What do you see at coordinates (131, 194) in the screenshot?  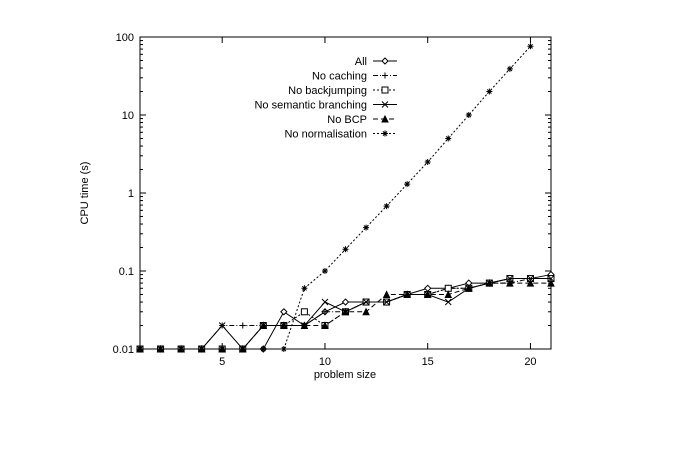 I see `y-tick-label: 1` at bounding box center [131, 194].